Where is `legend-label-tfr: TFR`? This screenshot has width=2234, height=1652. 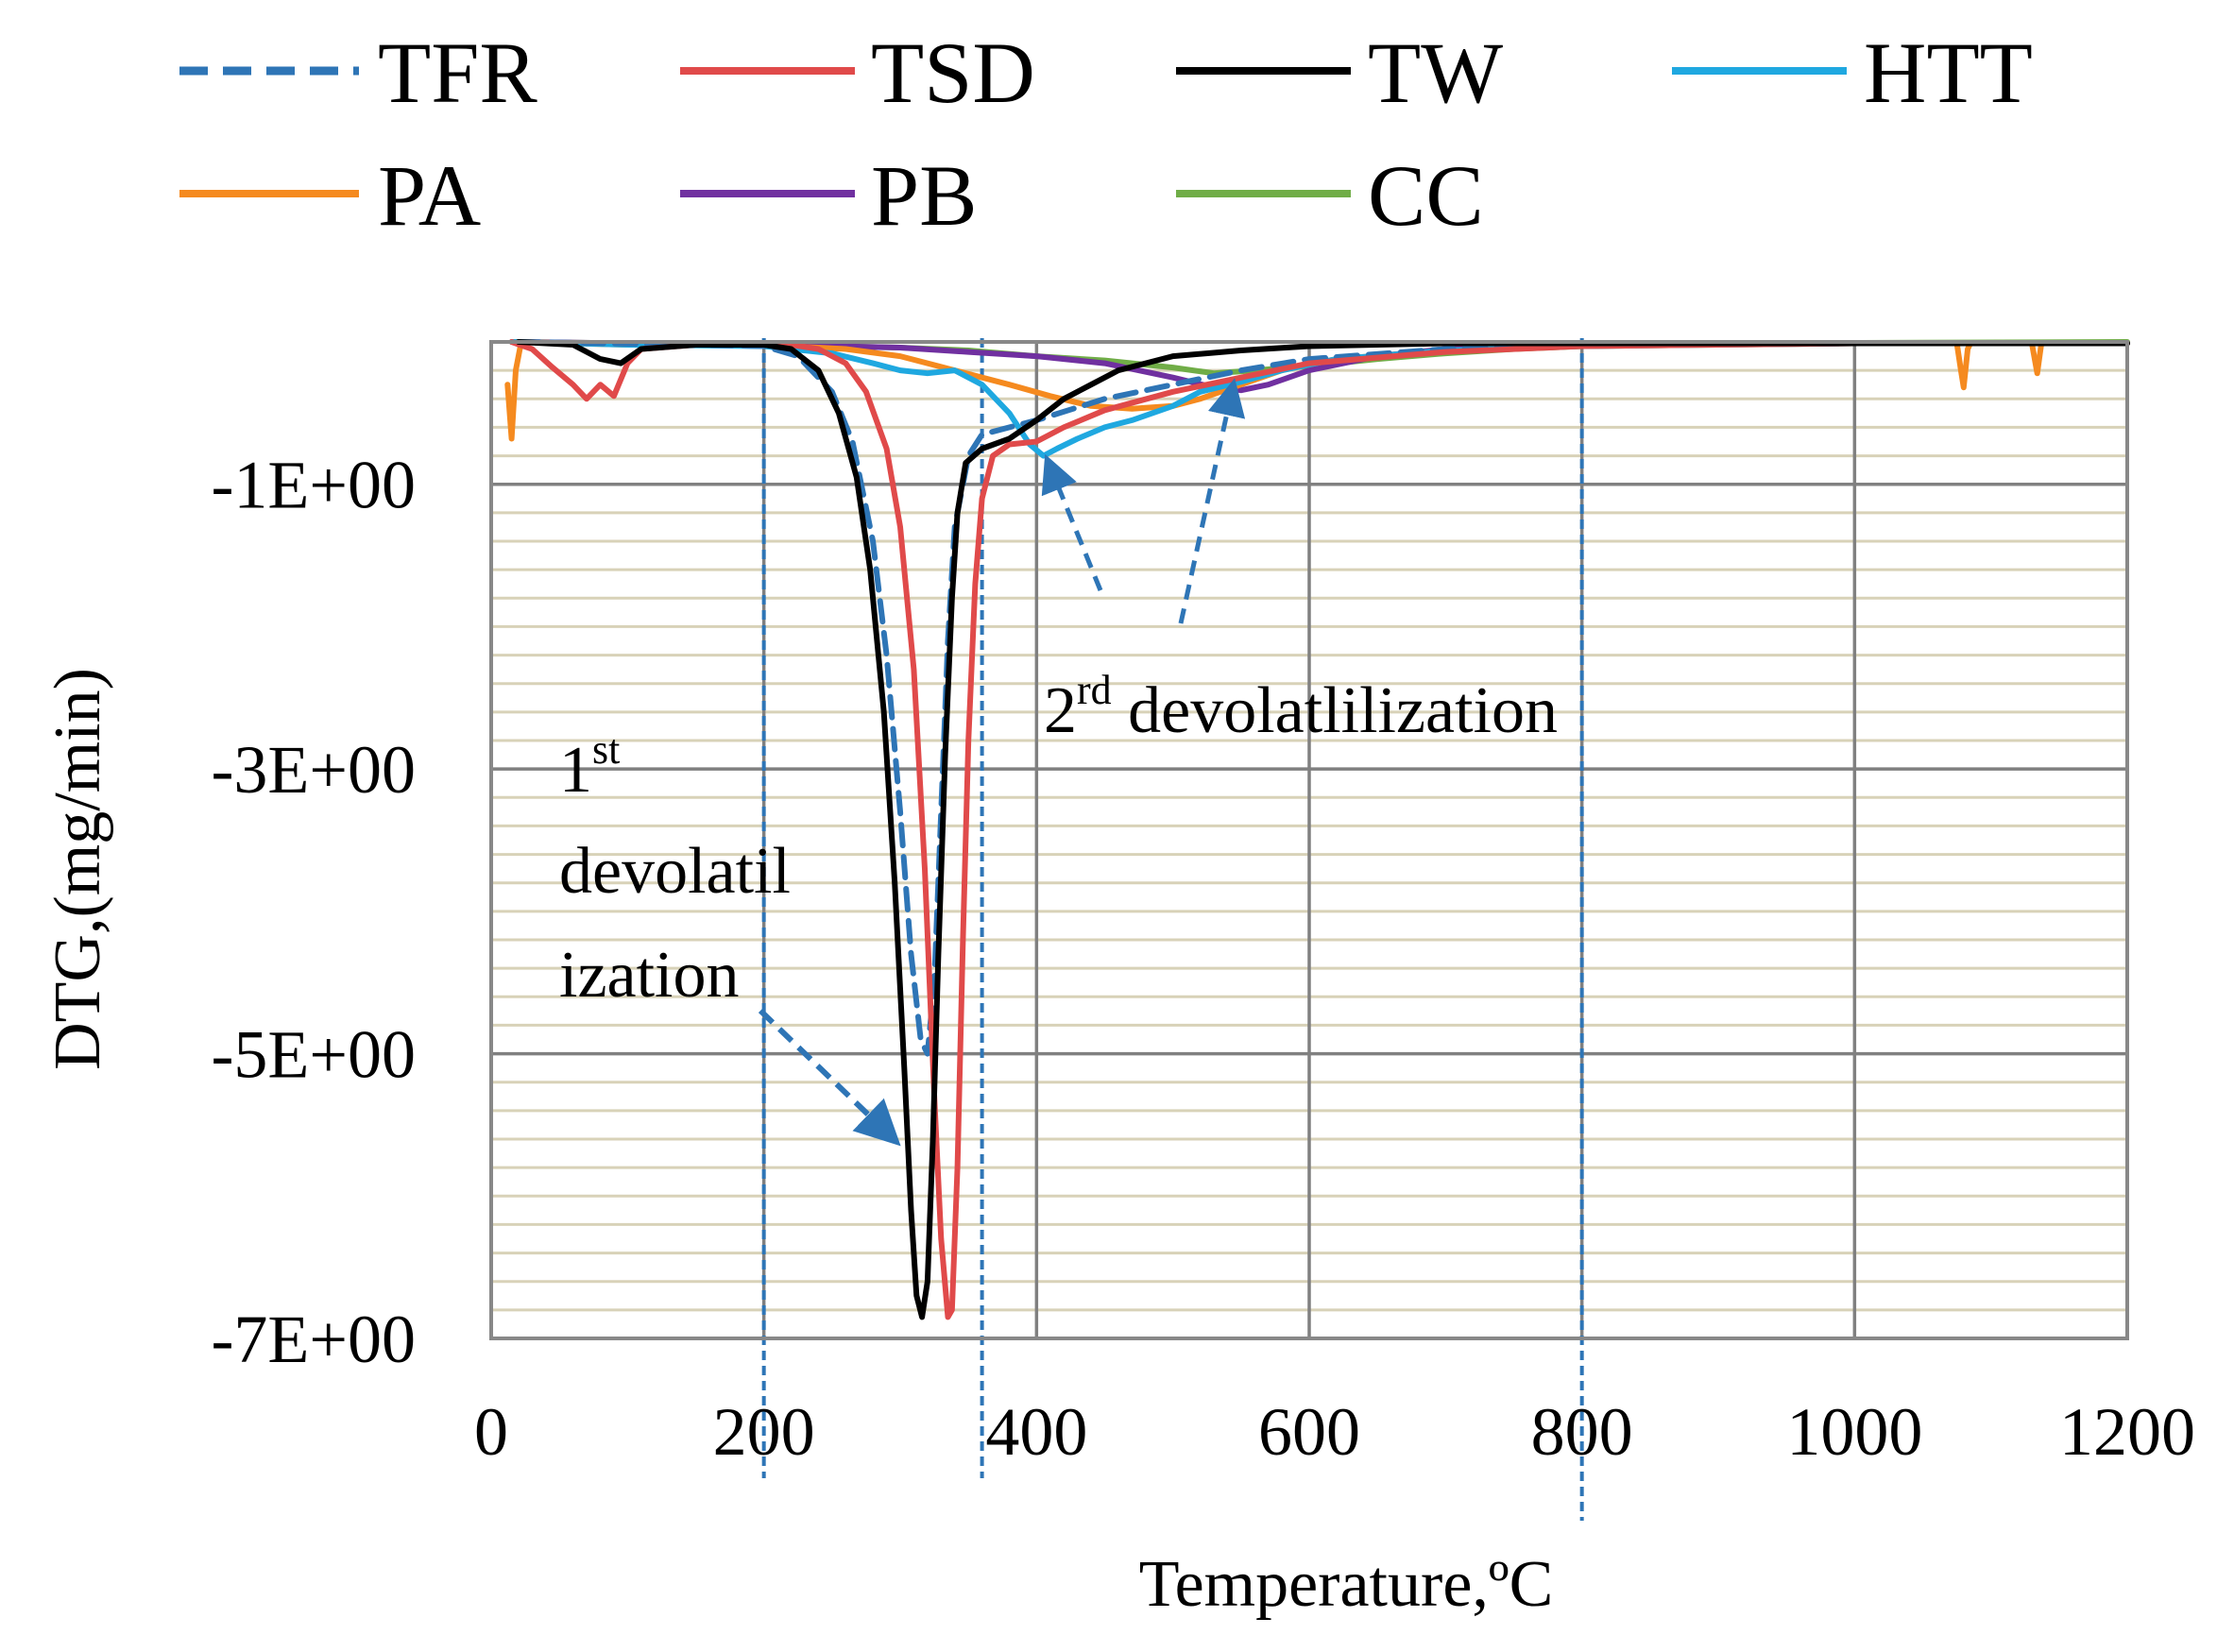 legend-label-tfr: TFR is located at coordinates (457, 73).